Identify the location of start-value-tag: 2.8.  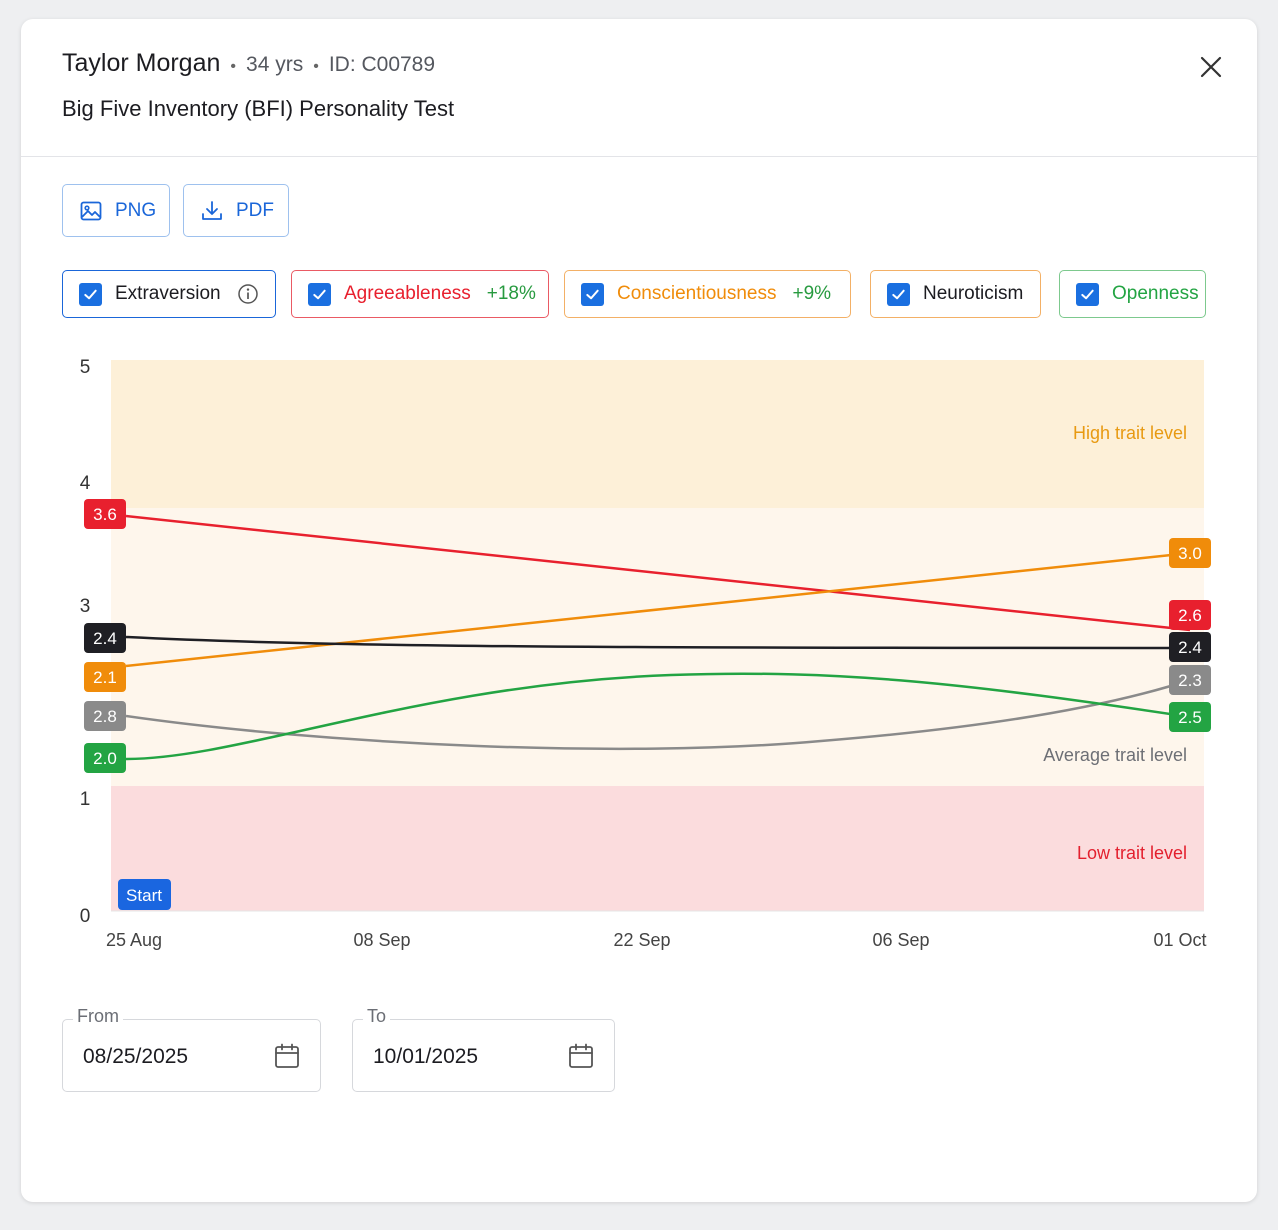
(105, 716).